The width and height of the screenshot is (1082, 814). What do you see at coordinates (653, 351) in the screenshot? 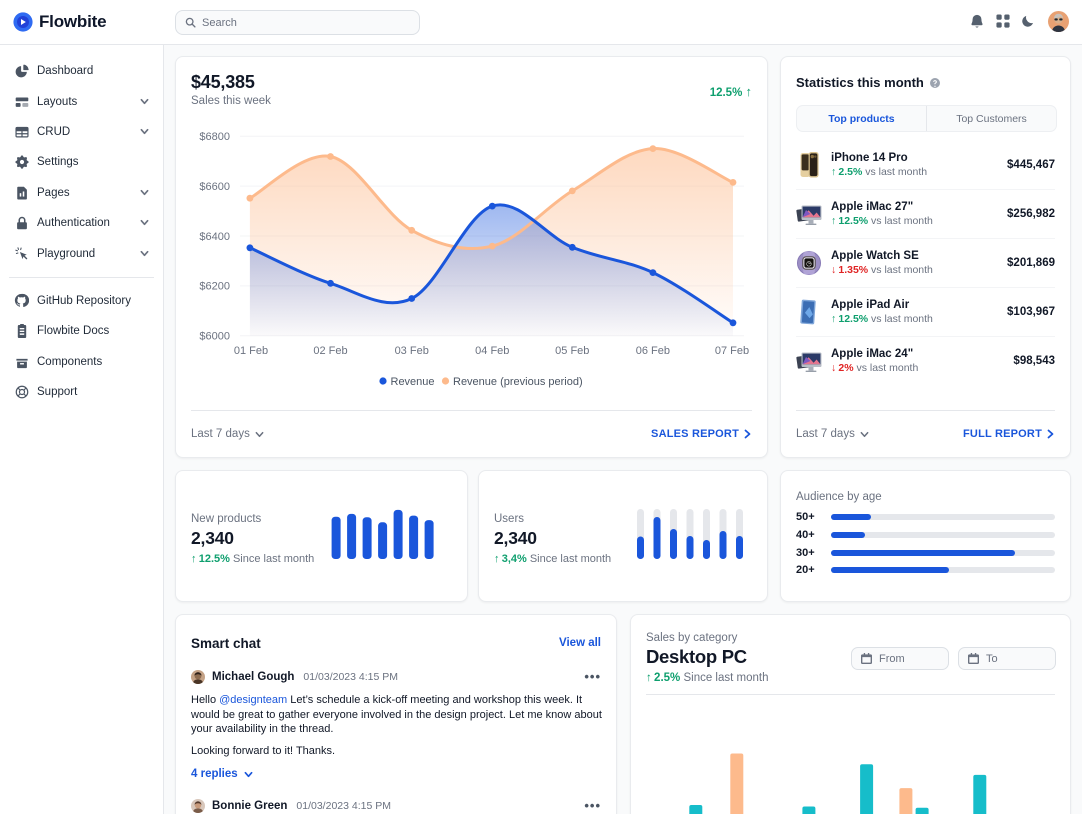
I see `svg-text: 06 Feb` at bounding box center [653, 351].